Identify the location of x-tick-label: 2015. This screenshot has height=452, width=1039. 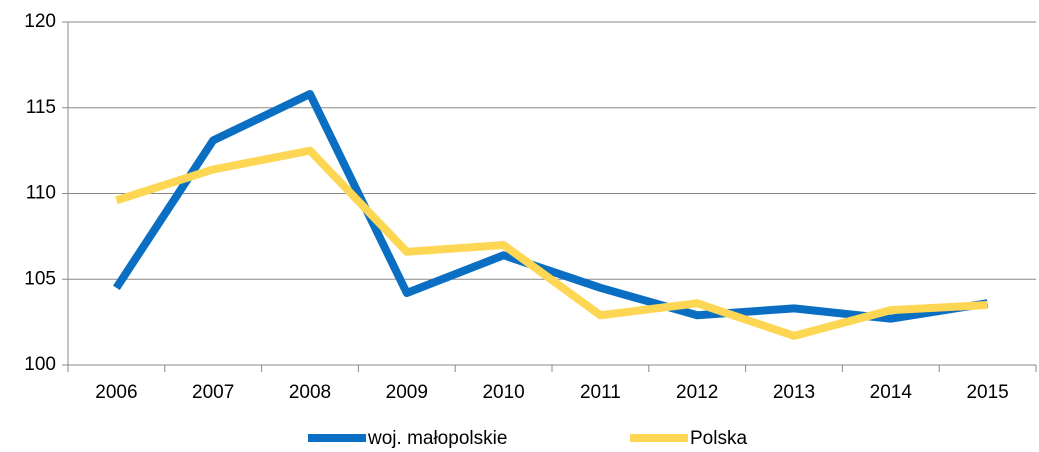
(987, 392).